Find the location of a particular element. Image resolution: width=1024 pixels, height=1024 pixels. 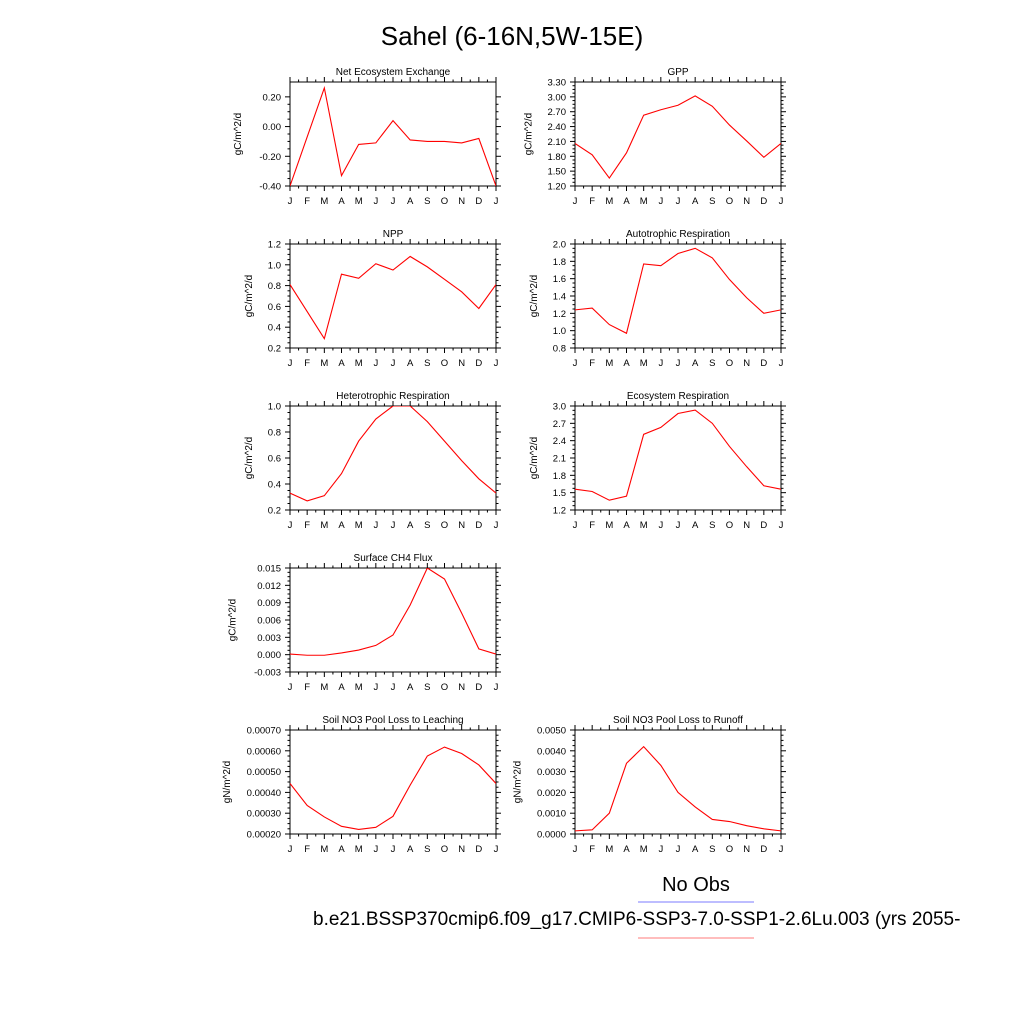

y-tick-label: 3.0 is located at coordinates (559, 407).